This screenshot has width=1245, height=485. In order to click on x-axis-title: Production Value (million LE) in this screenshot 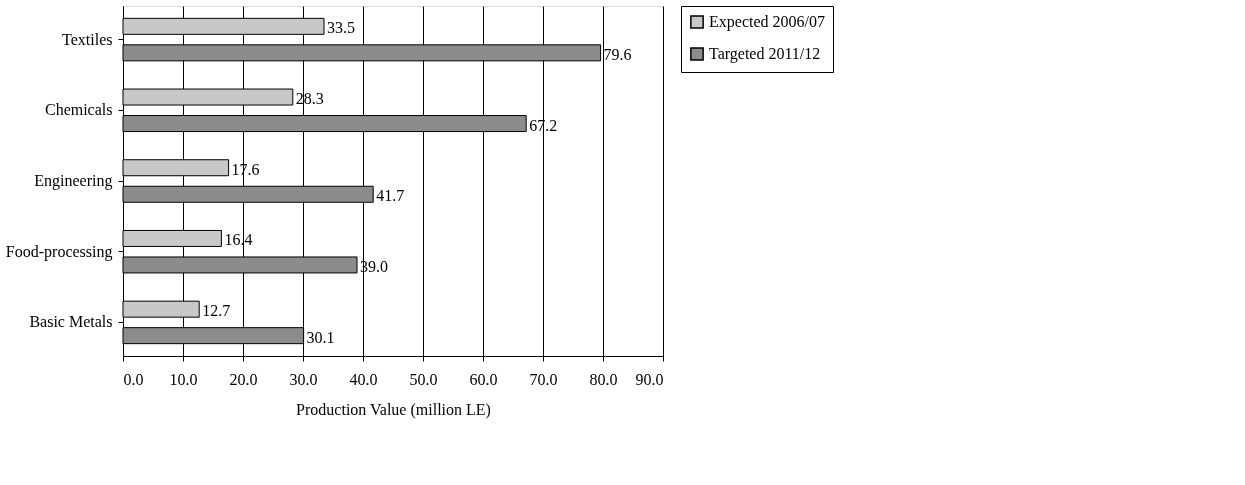, I will do `click(393, 409)`.